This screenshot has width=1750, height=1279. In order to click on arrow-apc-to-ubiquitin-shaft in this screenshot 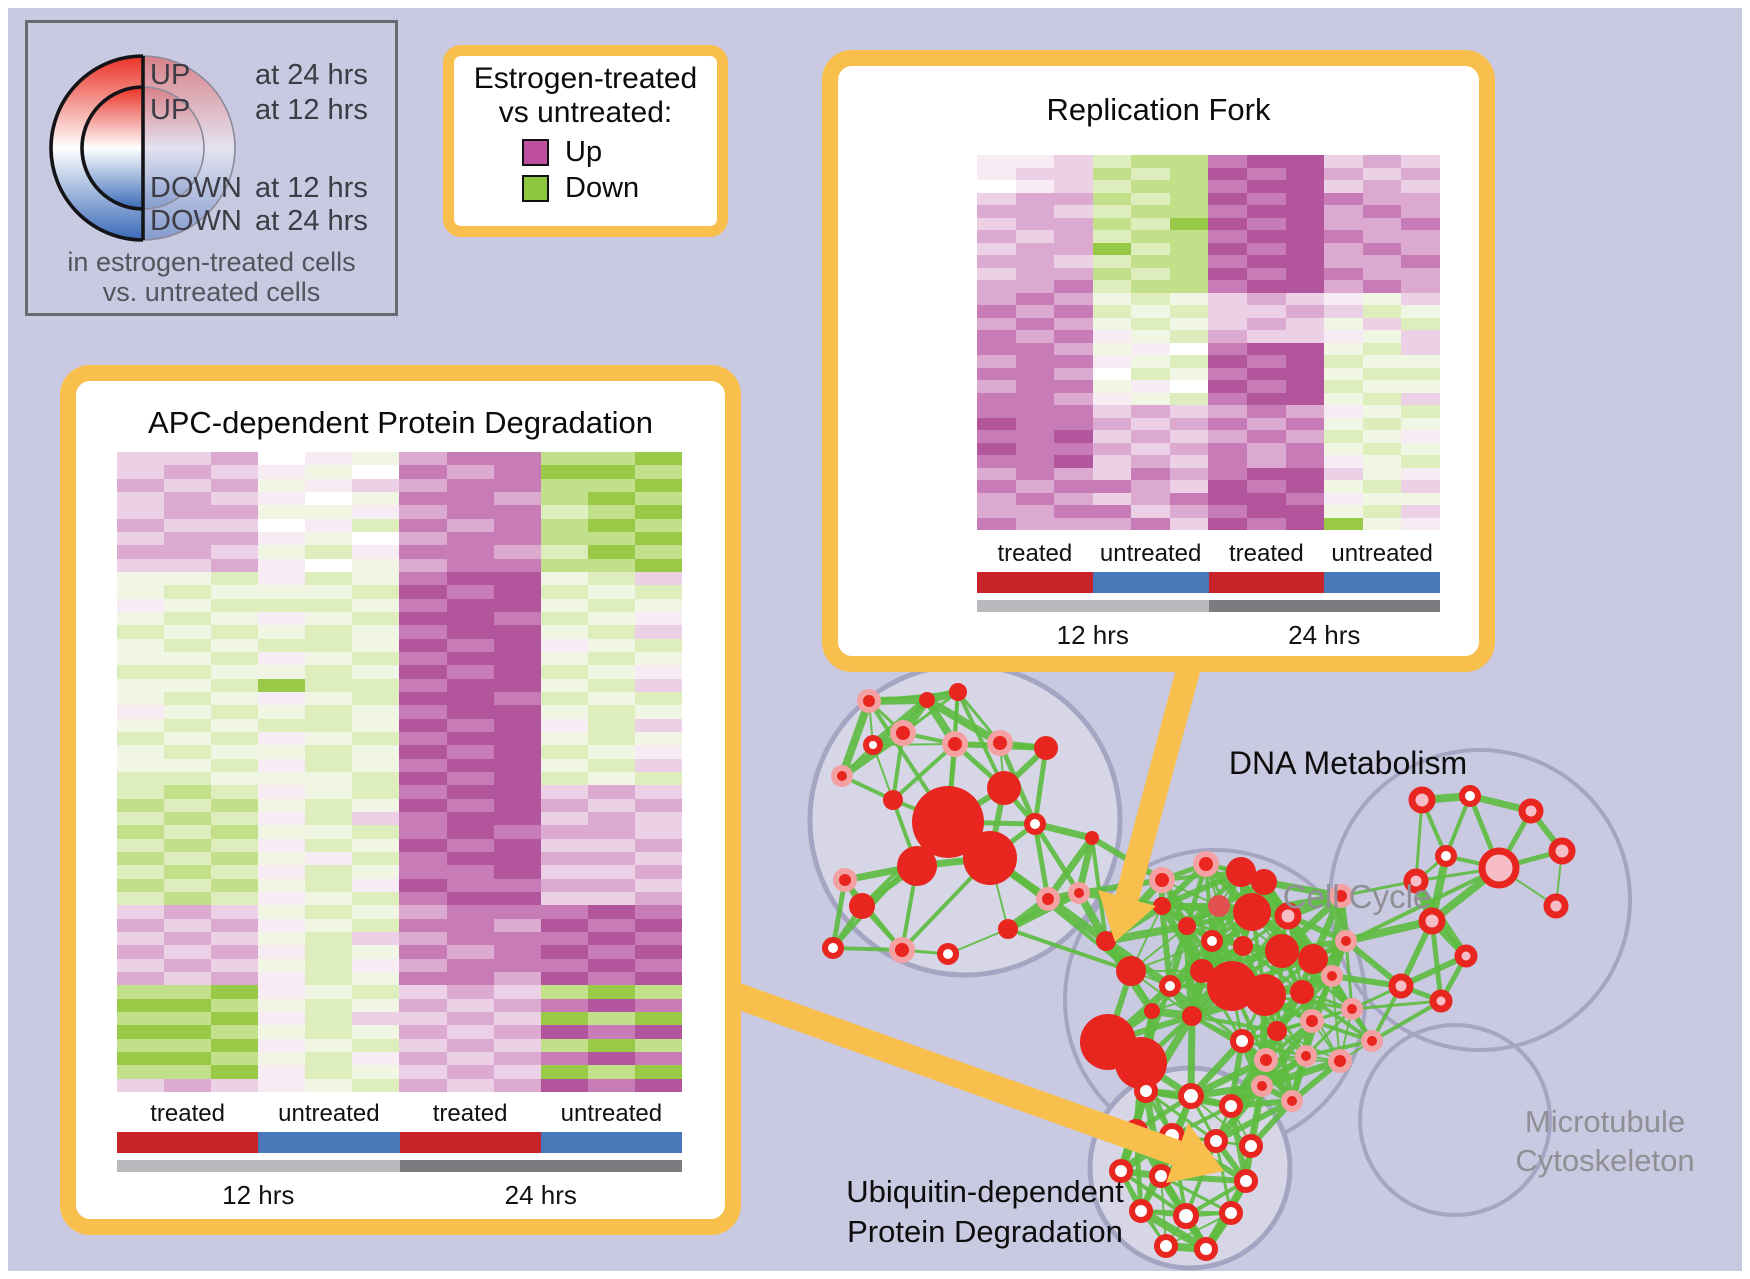, I will do `click(956, 1074)`.